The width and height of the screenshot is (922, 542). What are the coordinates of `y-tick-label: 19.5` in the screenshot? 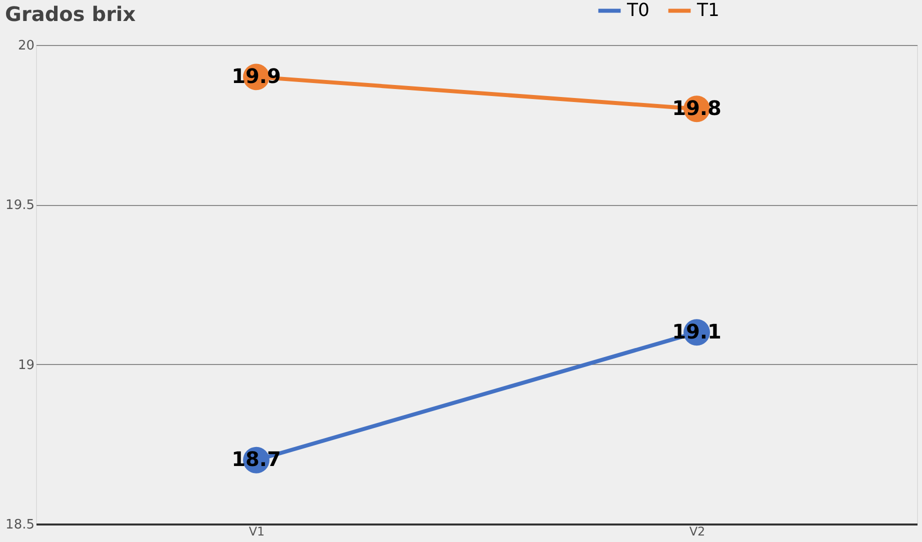 It's located at (20, 206).